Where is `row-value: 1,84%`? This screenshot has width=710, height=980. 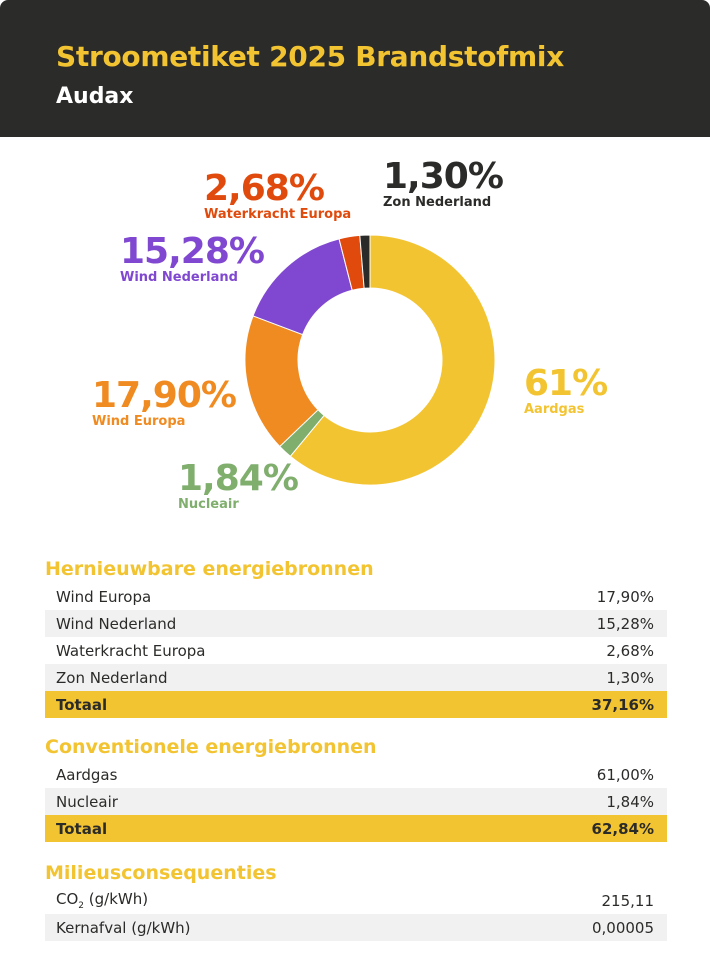 row-value: 1,84% is located at coordinates (630, 801).